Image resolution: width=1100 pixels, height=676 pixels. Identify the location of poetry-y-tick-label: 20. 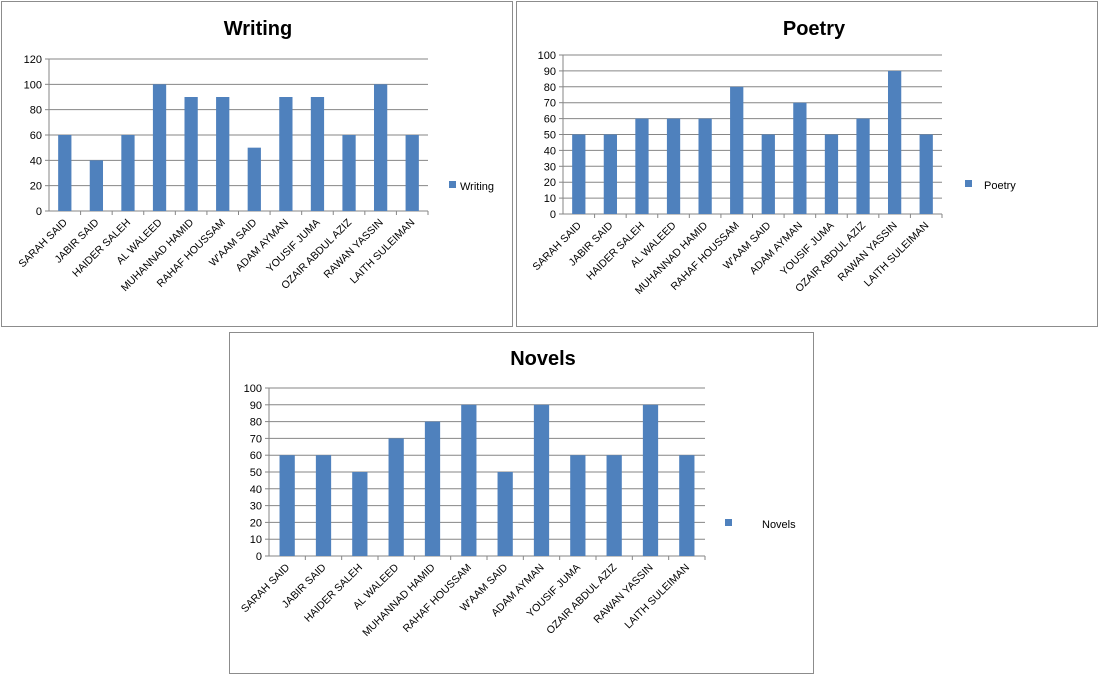
(550, 183).